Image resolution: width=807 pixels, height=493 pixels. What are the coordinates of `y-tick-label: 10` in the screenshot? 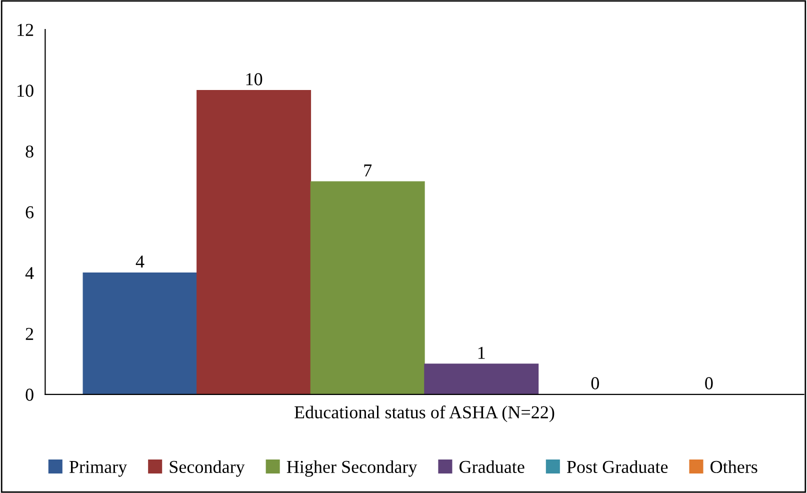 It's located at (26, 90).